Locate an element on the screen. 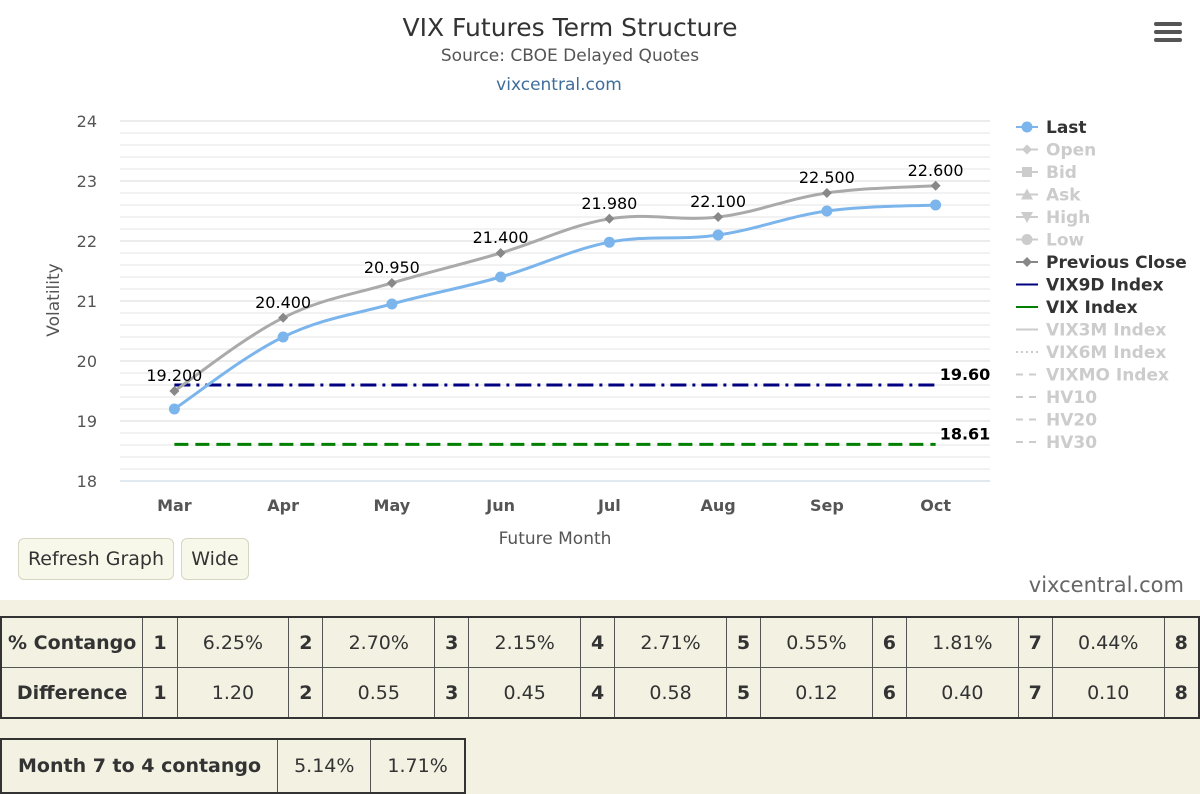 Image resolution: width=1200 pixels, height=794 pixels. legend-item: VIX3M Index is located at coordinates (1091, 331).